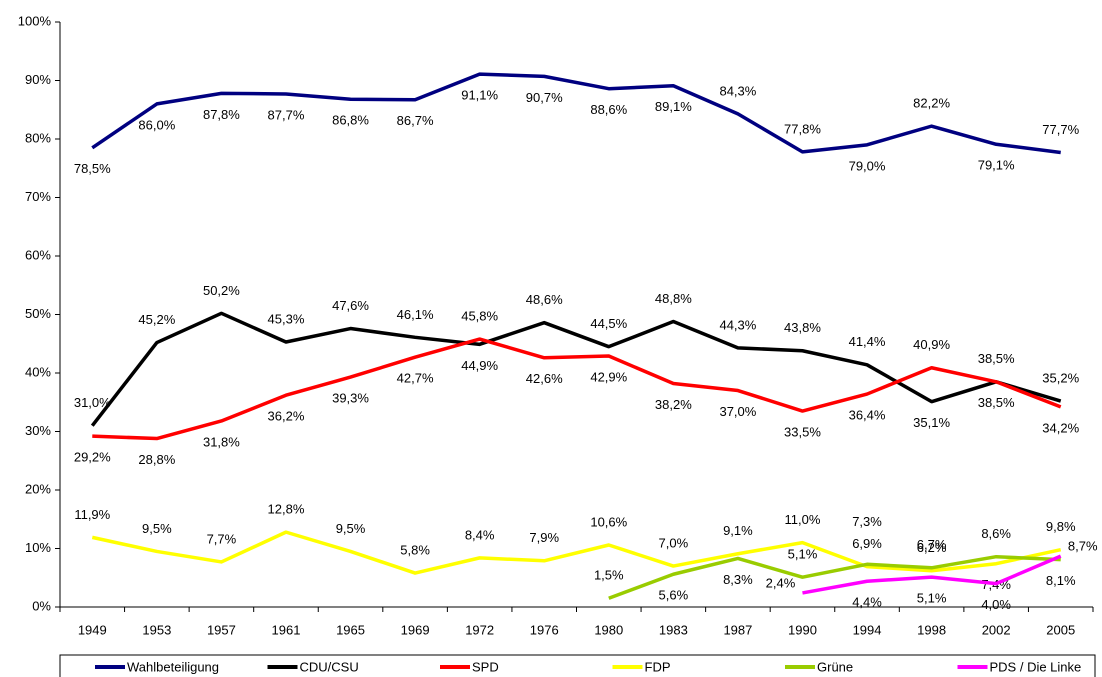  Describe the element at coordinates (867, 341) in the screenshot. I see `data-label: 41,4%` at that location.